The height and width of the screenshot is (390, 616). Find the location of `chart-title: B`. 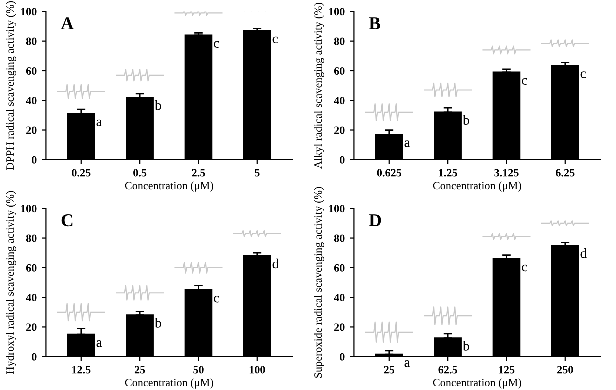

chart-title: B is located at coordinates (375, 24).